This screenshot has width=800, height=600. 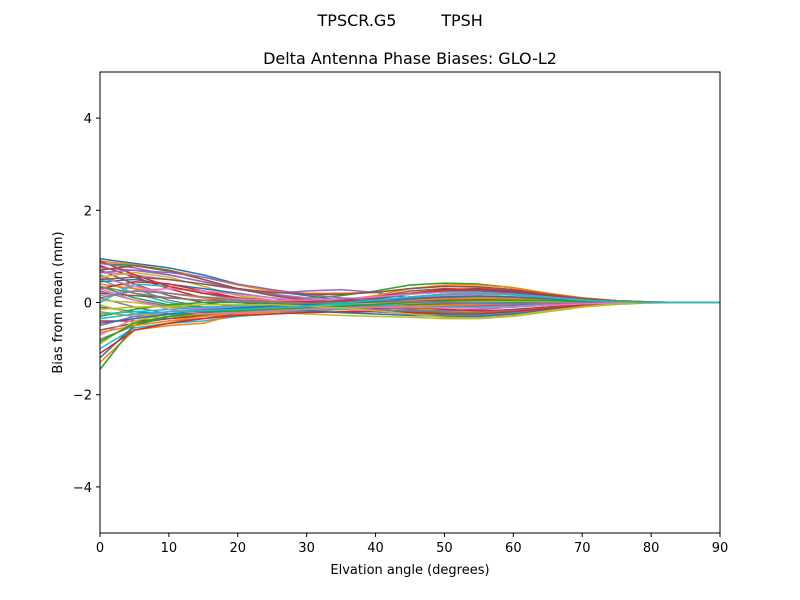 I want to click on y-tick-label: −2, so click(x=82, y=396).